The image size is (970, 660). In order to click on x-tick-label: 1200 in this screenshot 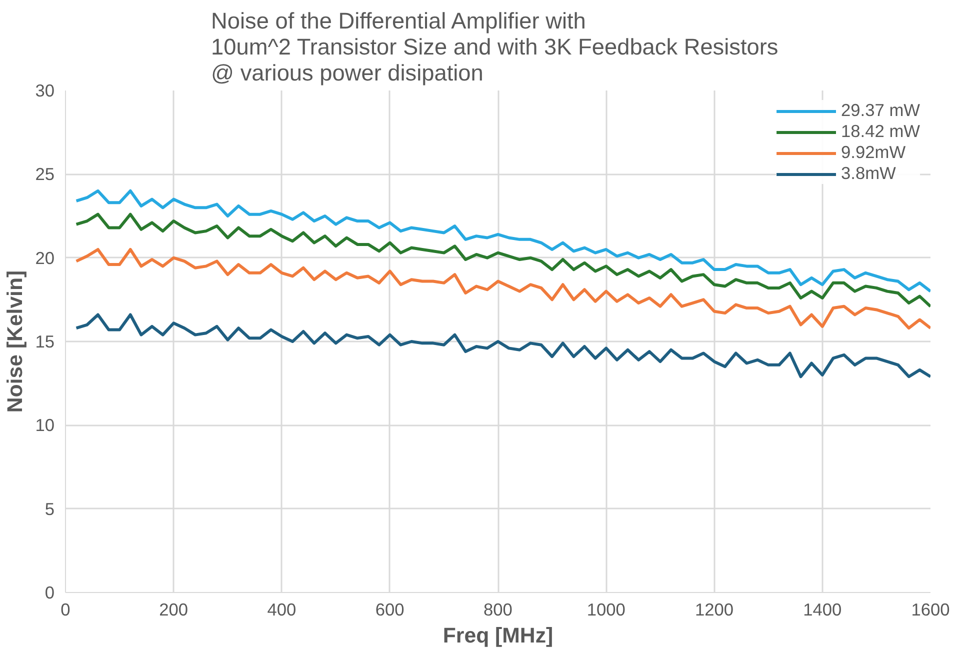, I will do `click(714, 610)`.